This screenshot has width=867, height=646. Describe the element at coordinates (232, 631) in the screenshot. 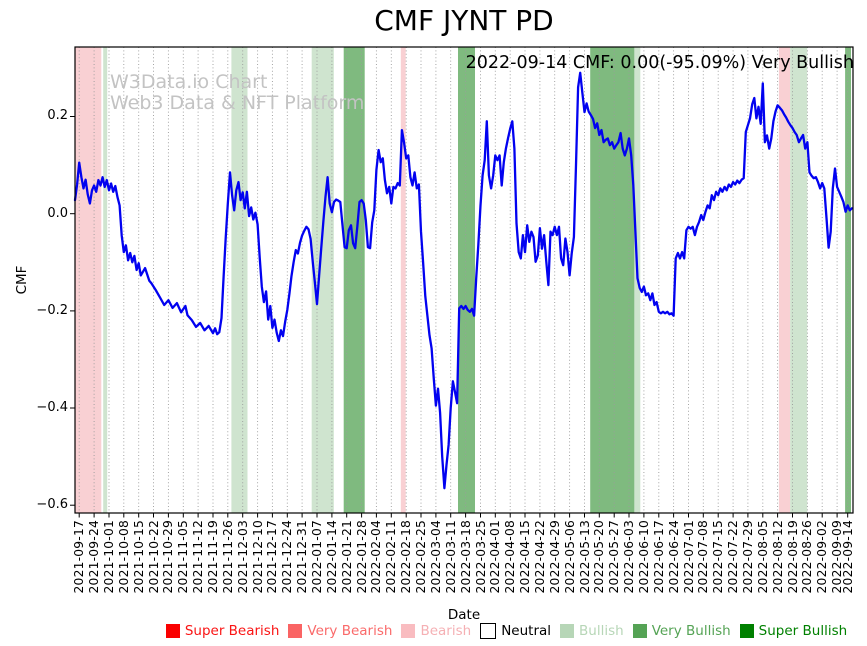

I see `legend-label: Super Bearish` at that location.